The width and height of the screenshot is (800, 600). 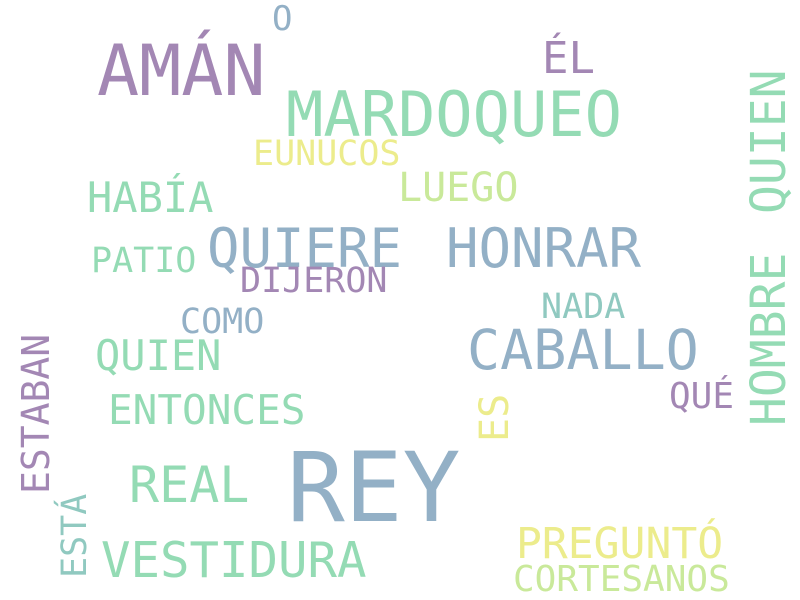 What do you see at coordinates (150, 197) in the screenshot?
I see `word-habia: HABÍA` at bounding box center [150, 197].